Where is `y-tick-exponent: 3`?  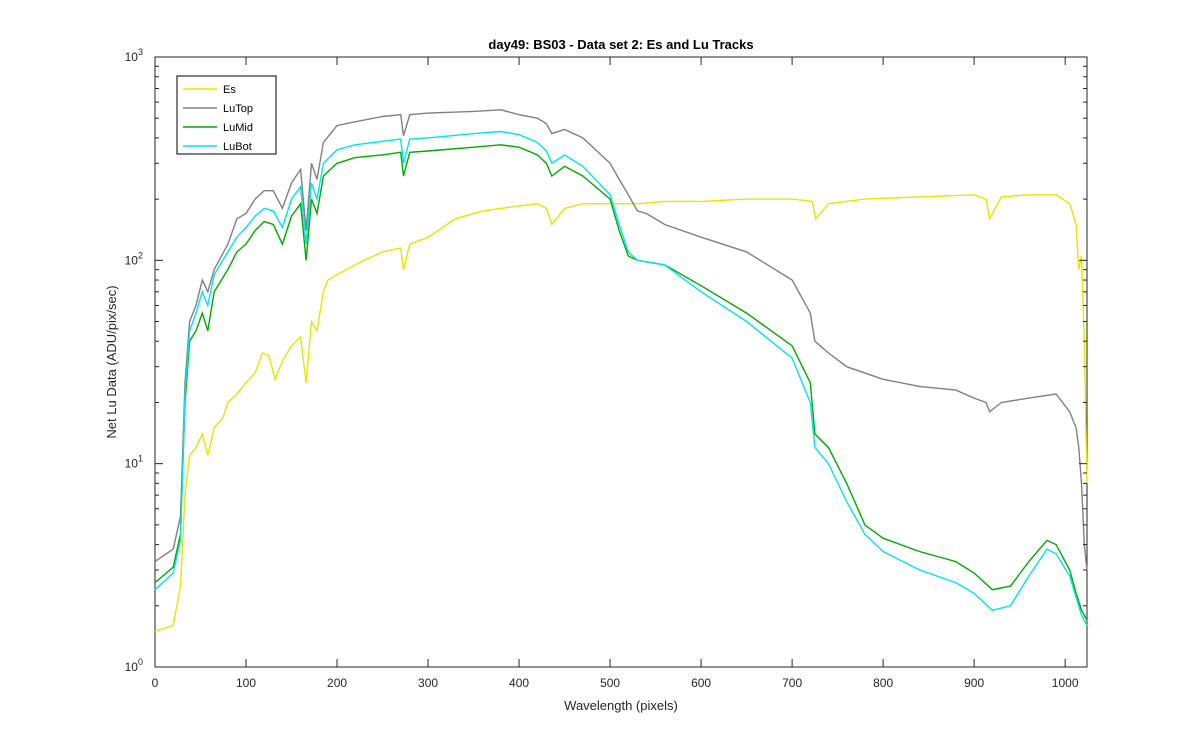 y-tick-exponent: 3 is located at coordinates (140, 52).